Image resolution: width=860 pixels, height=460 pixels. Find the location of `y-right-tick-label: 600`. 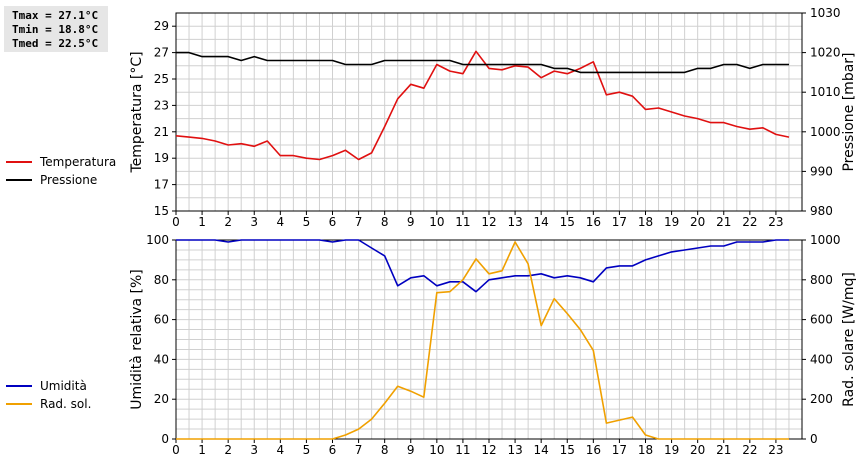

y-right-tick-label: 600 is located at coordinates (821, 320).